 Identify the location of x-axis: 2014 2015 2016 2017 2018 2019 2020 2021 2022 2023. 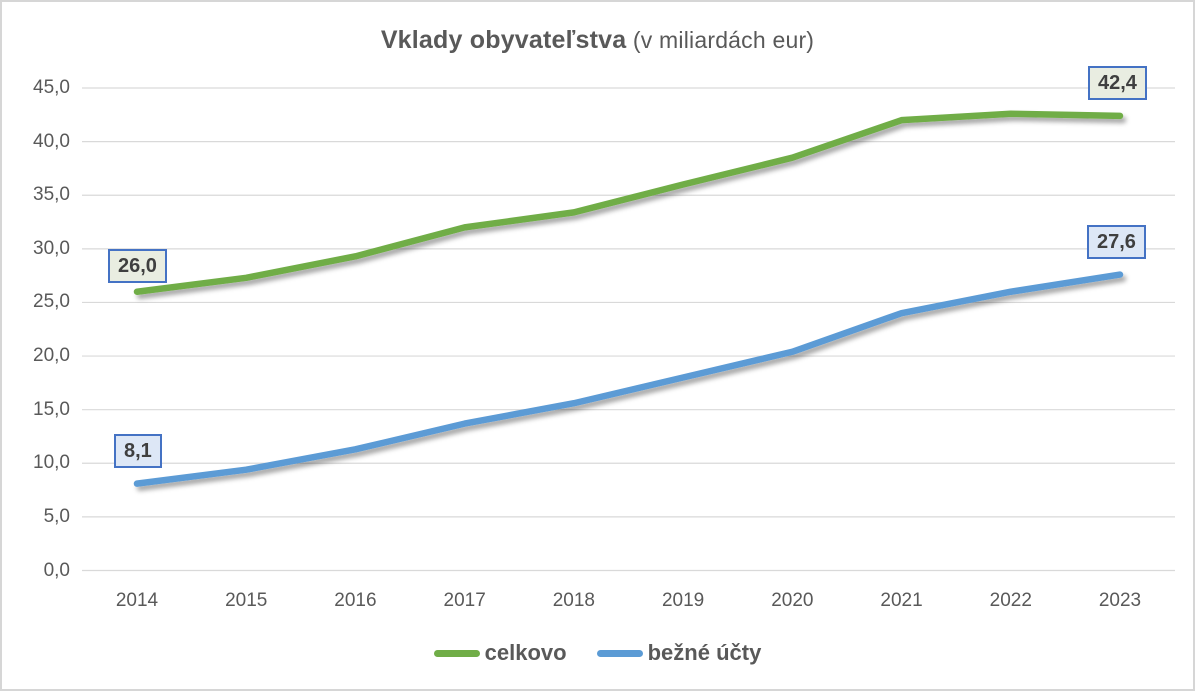
(597, 601).